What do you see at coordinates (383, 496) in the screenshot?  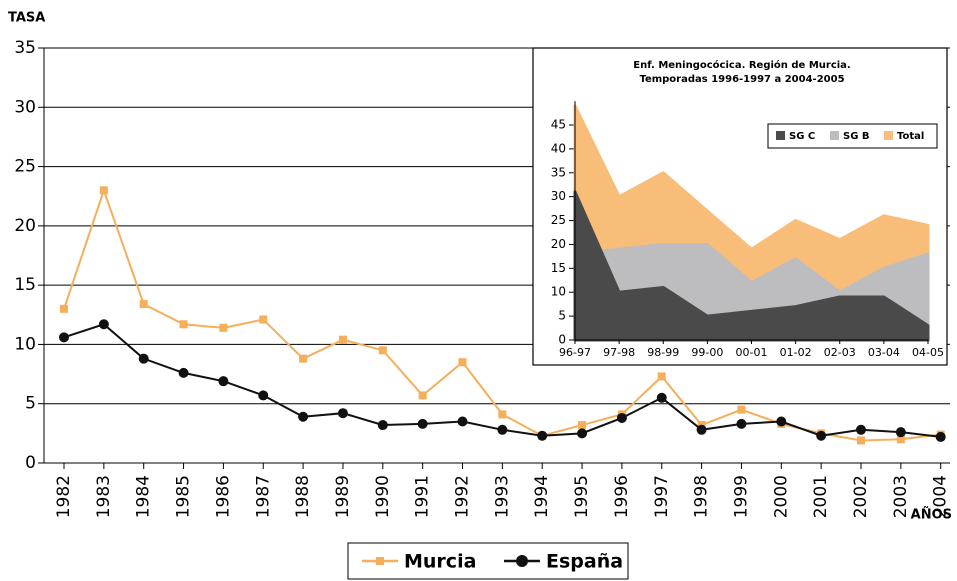 I see `x-tick-label: 1990` at bounding box center [383, 496].